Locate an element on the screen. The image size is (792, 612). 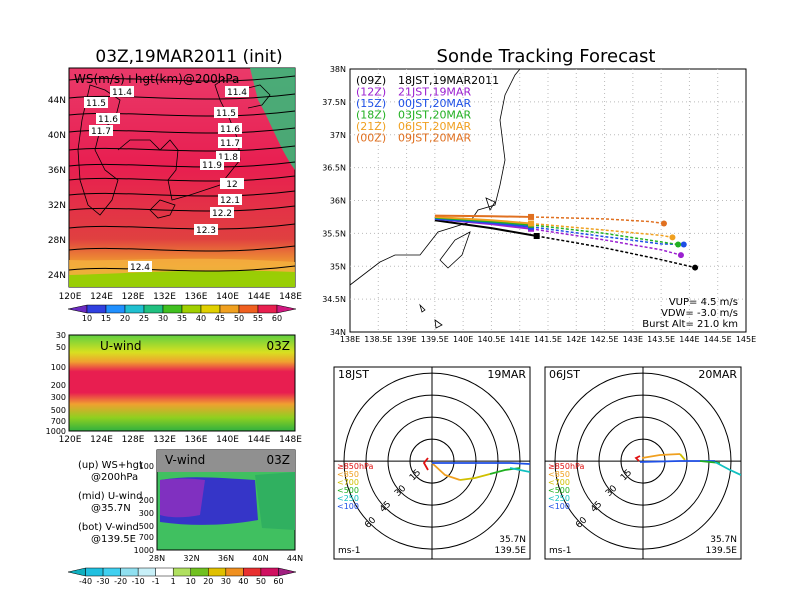
vwind-x-tick-label: 28N is located at coordinates (157, 558).